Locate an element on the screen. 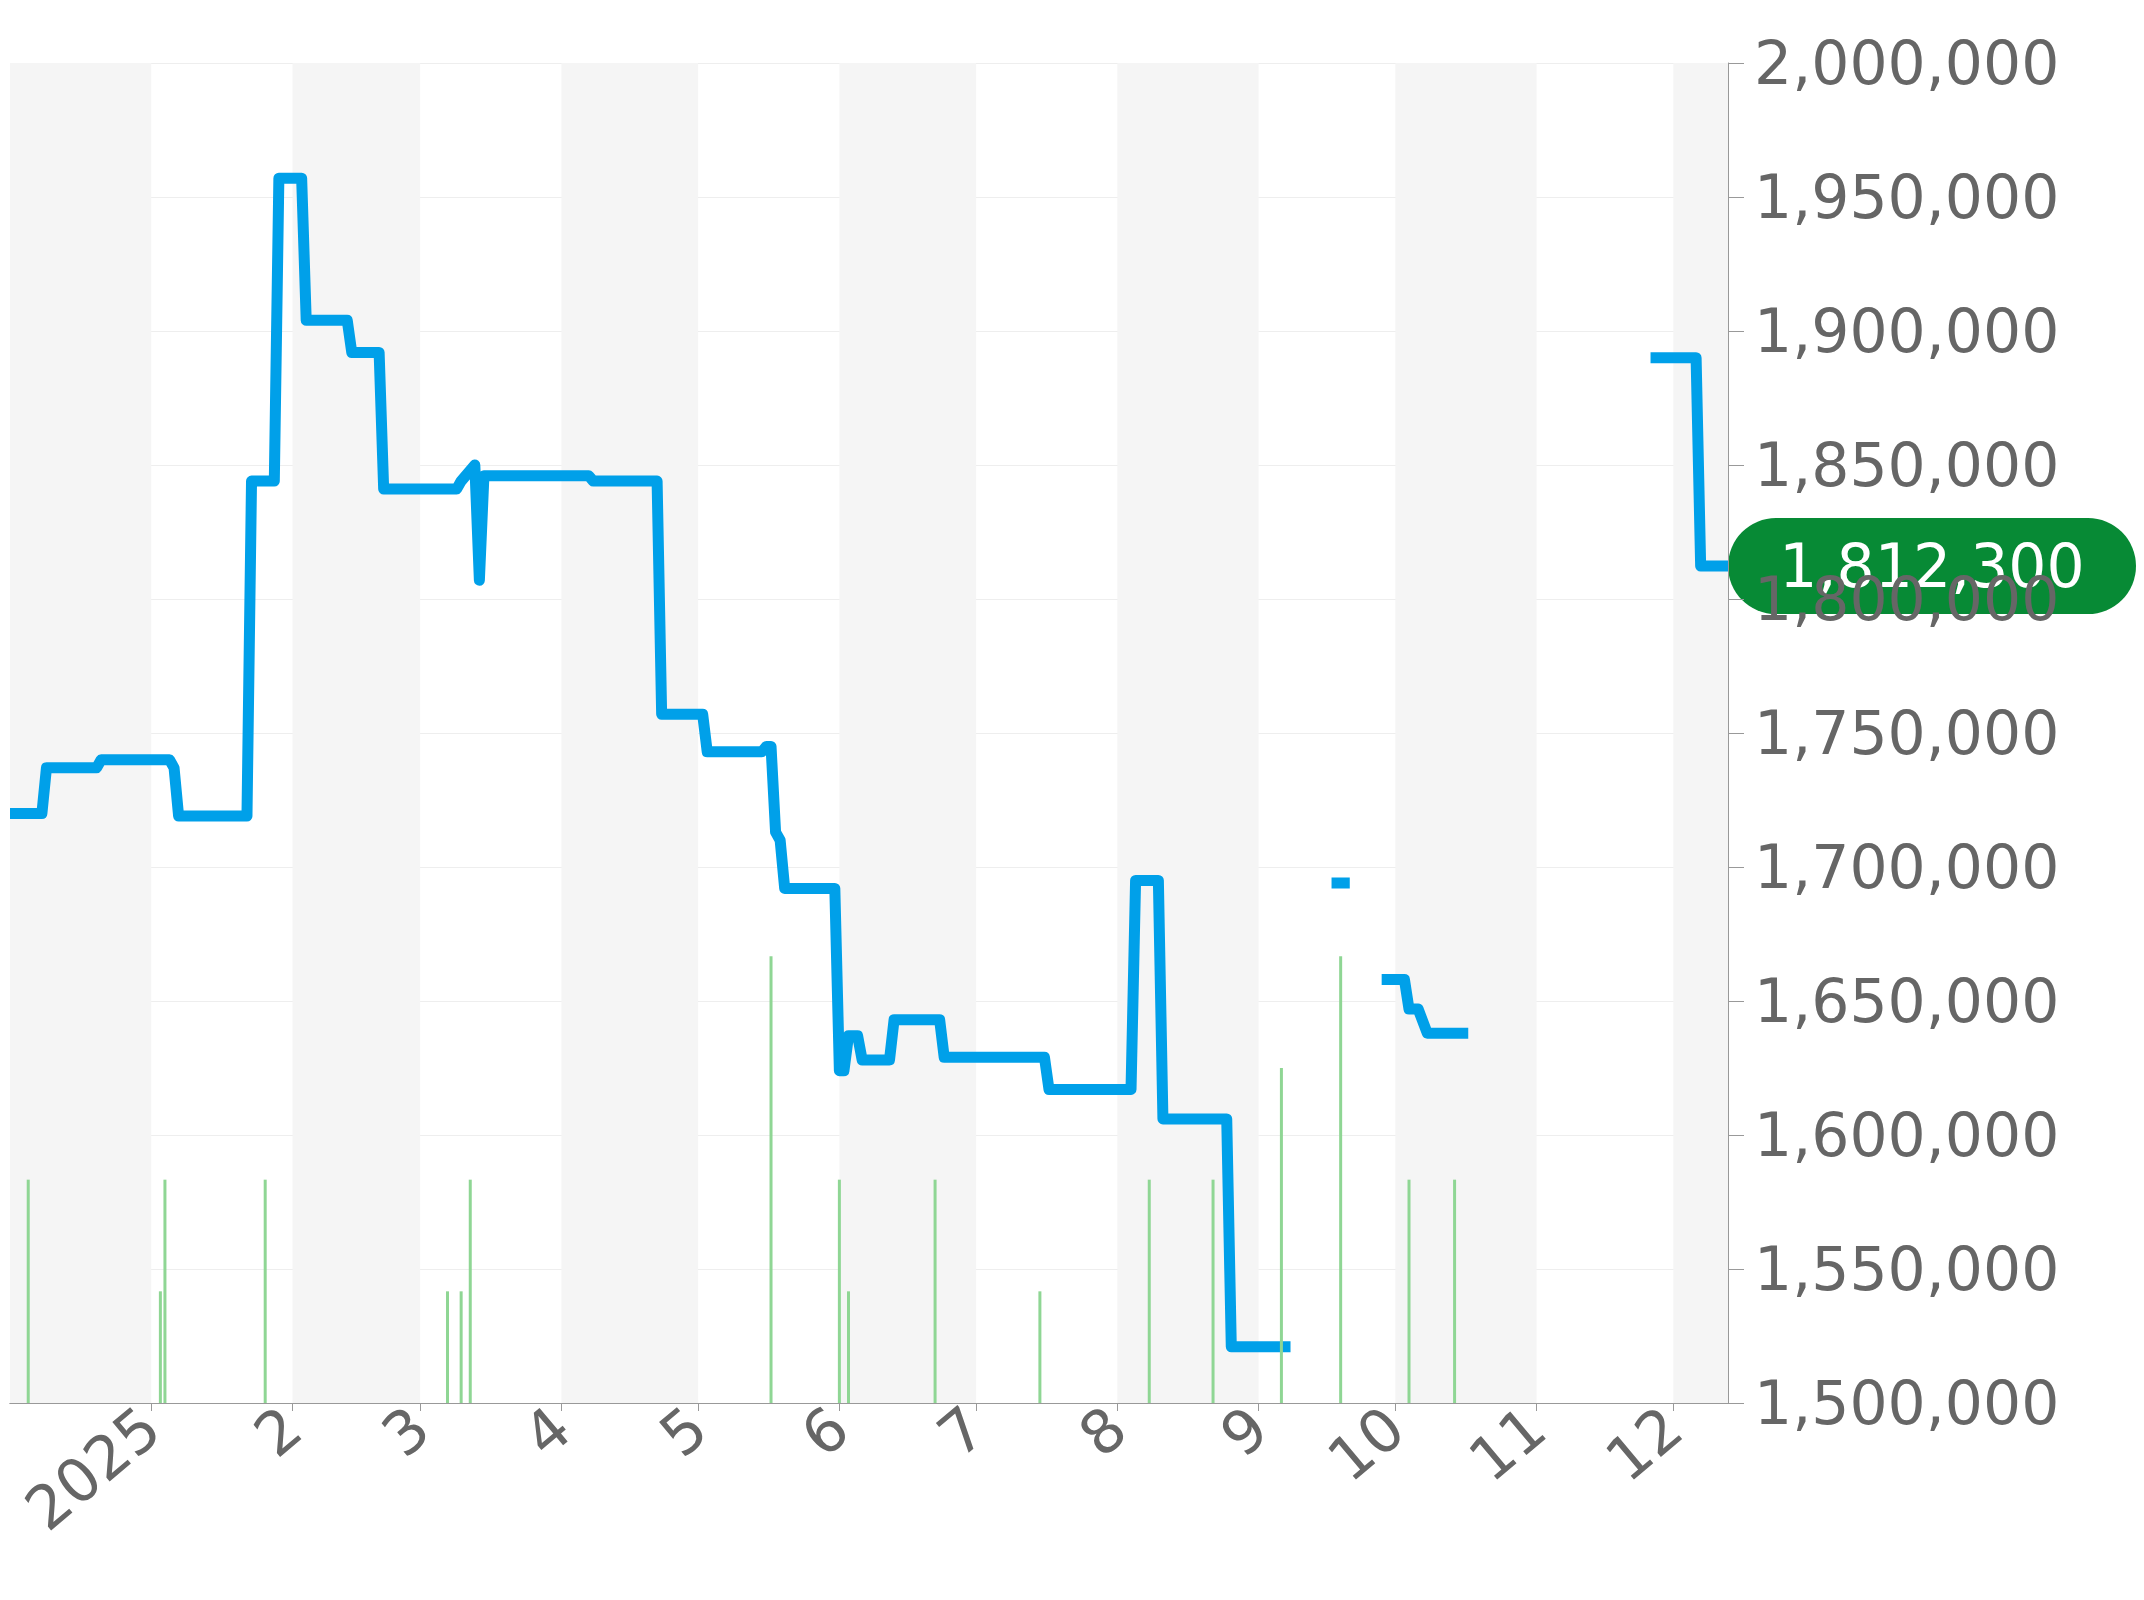  x-tick-label: 7 is located at coordinates (961, 1431).